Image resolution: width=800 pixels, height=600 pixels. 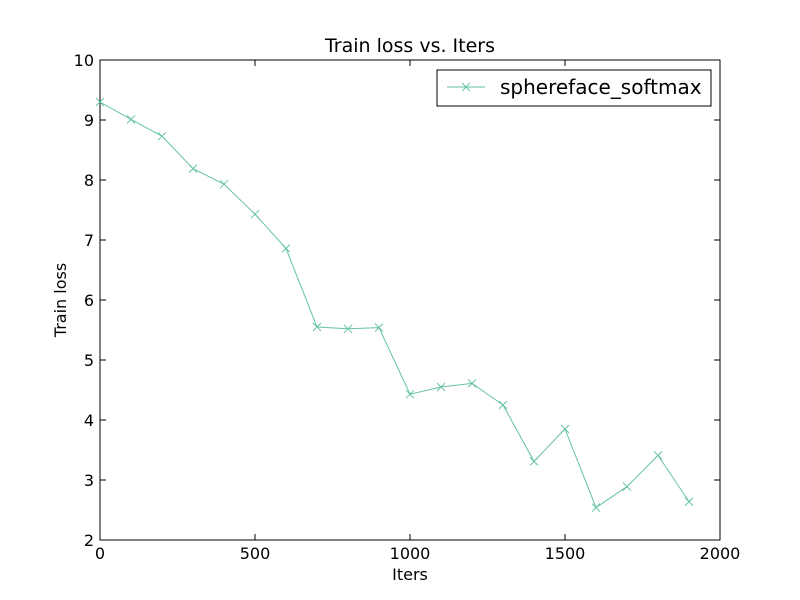 What do you see at coordinates (255, 553) in the screenshot?
I see `x-tick-label: 500` at bounding box center [255, 553].